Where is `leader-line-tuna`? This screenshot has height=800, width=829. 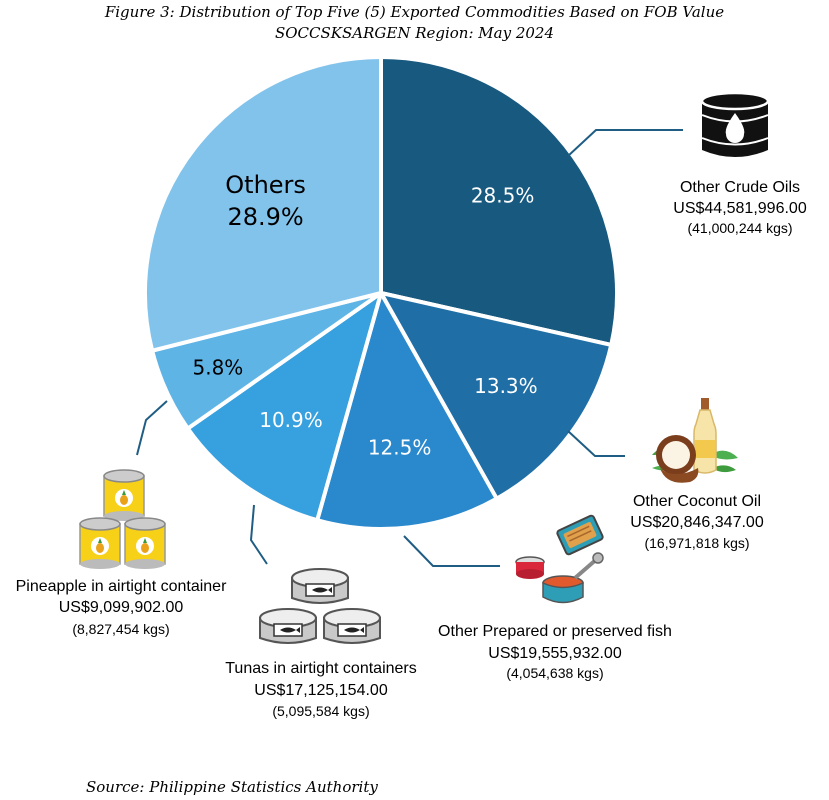 leader-line-tuna is located at coordinates (258, 534).